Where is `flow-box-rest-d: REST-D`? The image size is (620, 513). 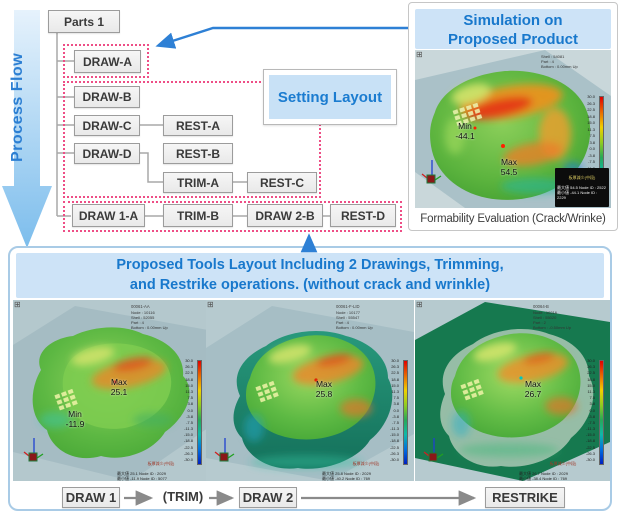 flow-box-rest-d: REST-D is located at coordinates (363, 215).